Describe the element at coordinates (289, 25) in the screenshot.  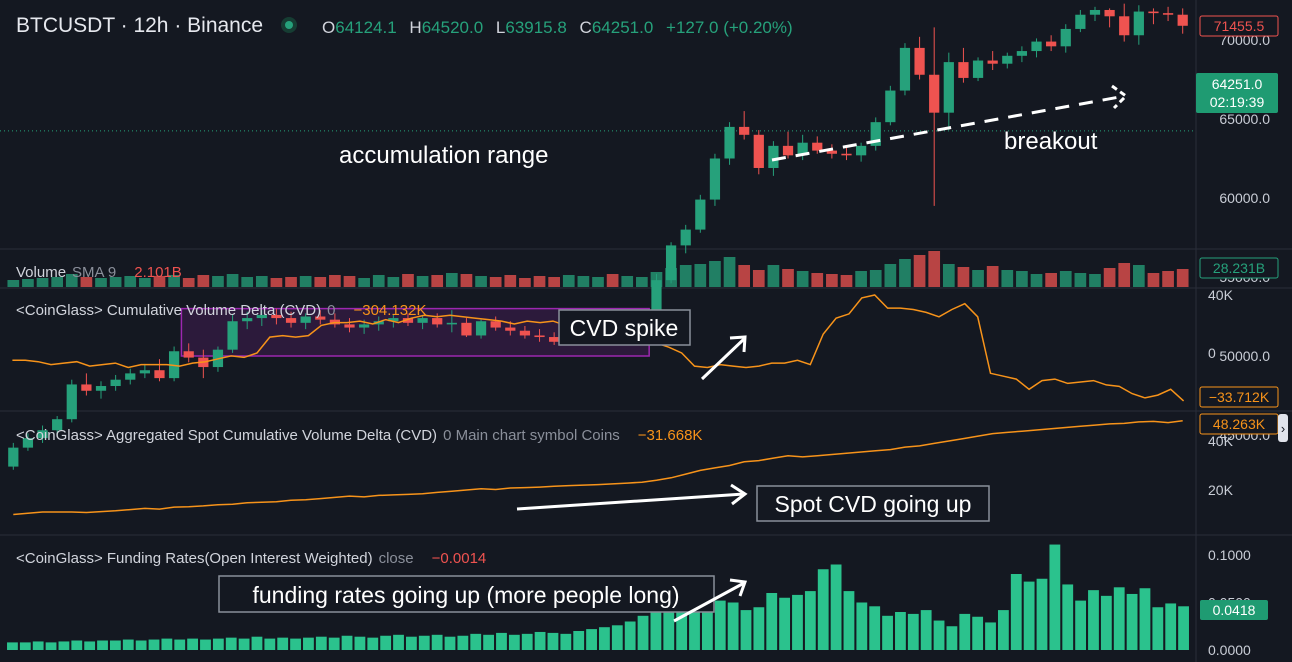
I see `market-status-dot-icon` at that location.